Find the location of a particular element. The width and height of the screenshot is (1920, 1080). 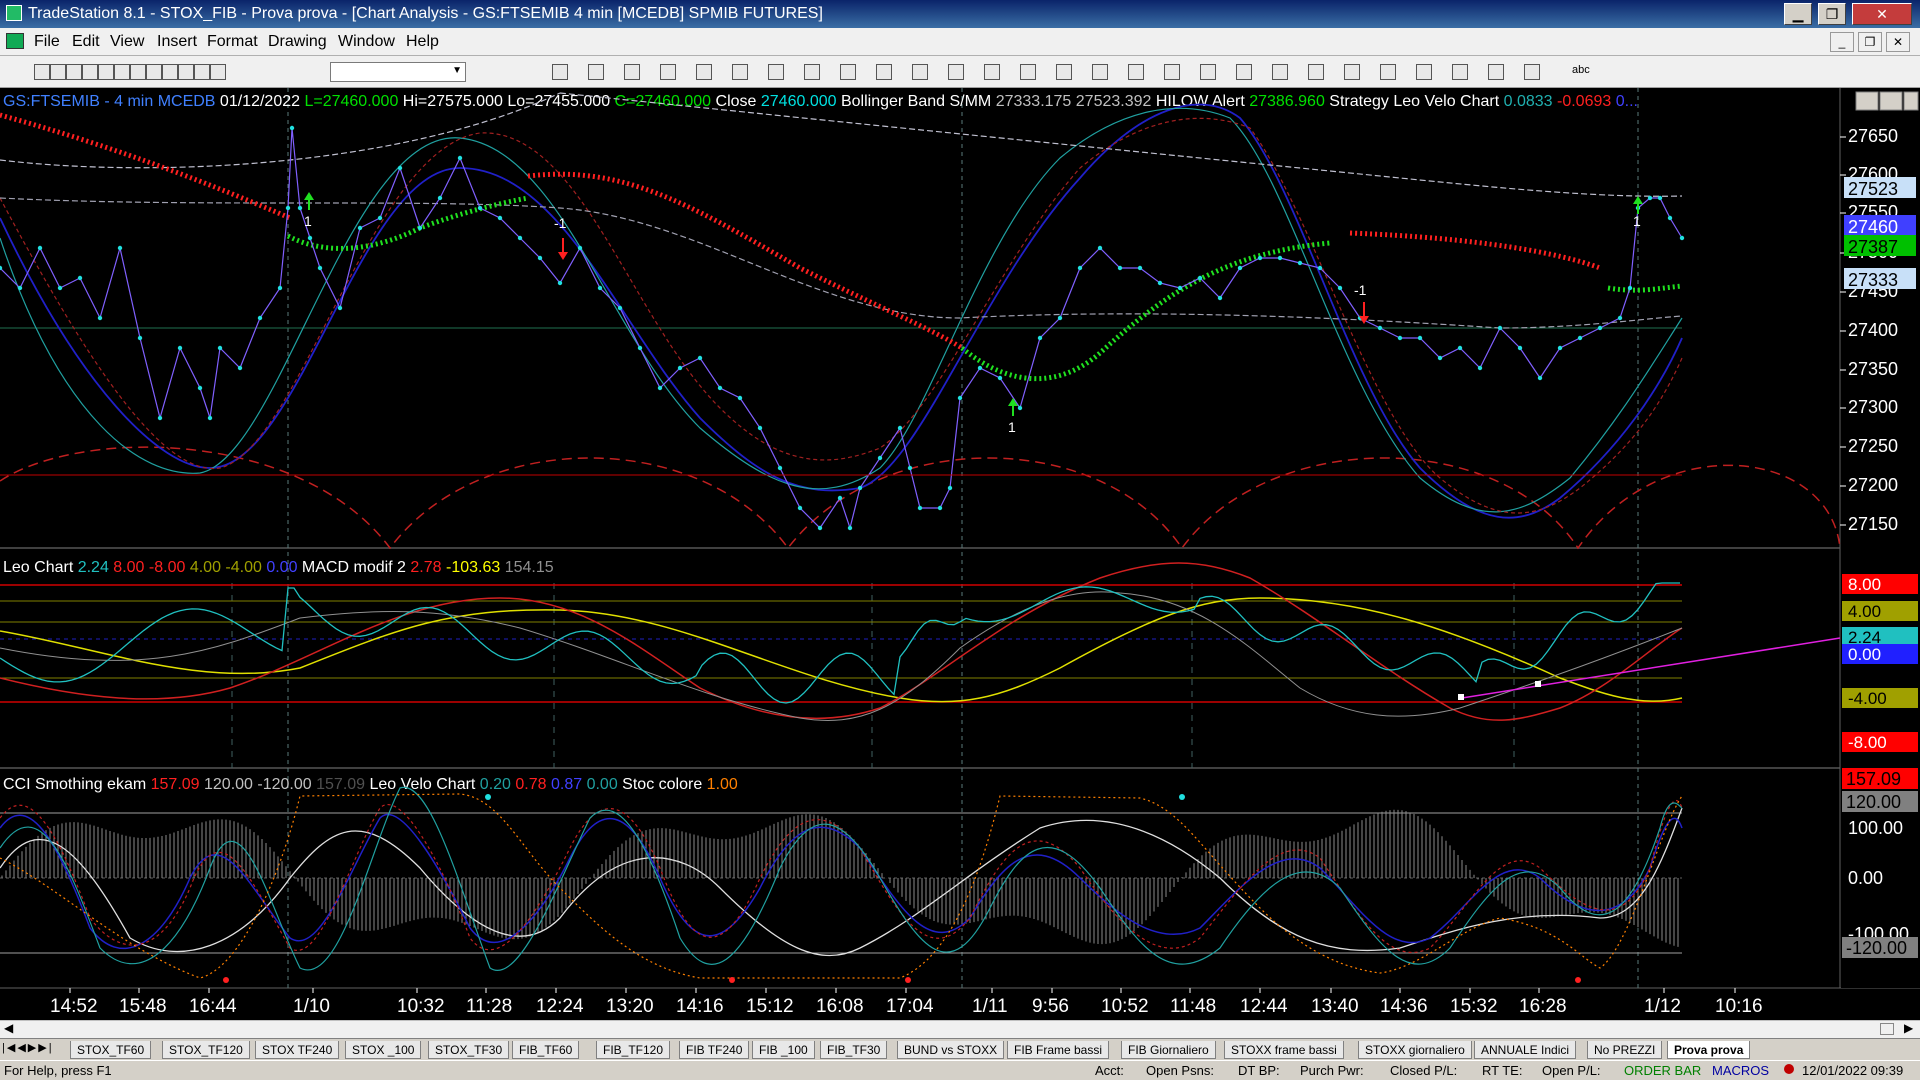

mdi-close-button: ✕ is located at coordinates (1898, 42).